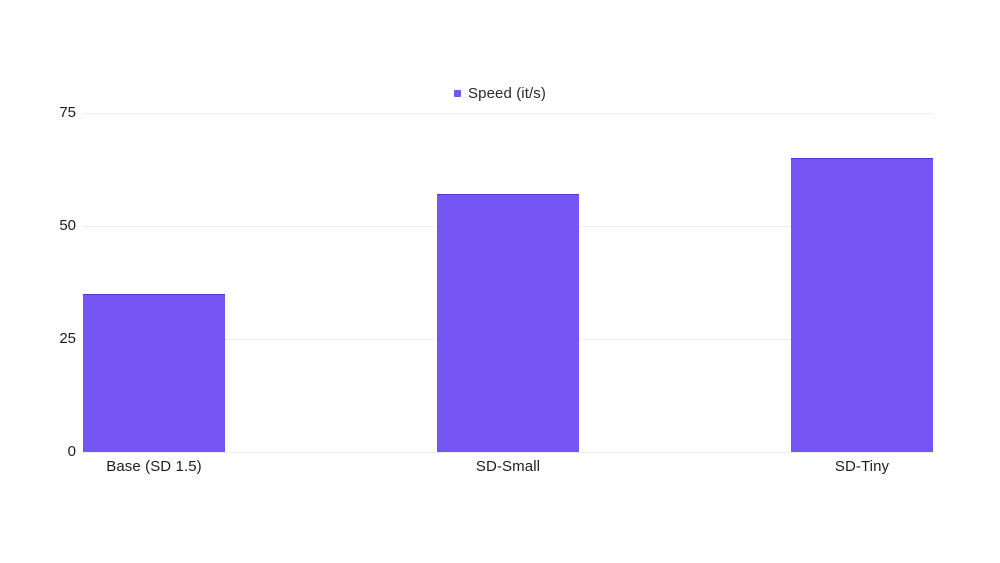 The width and height of the screenshot is (1000, 563). I want to click on y-axis-tick-label: 50, so click(67, 225).